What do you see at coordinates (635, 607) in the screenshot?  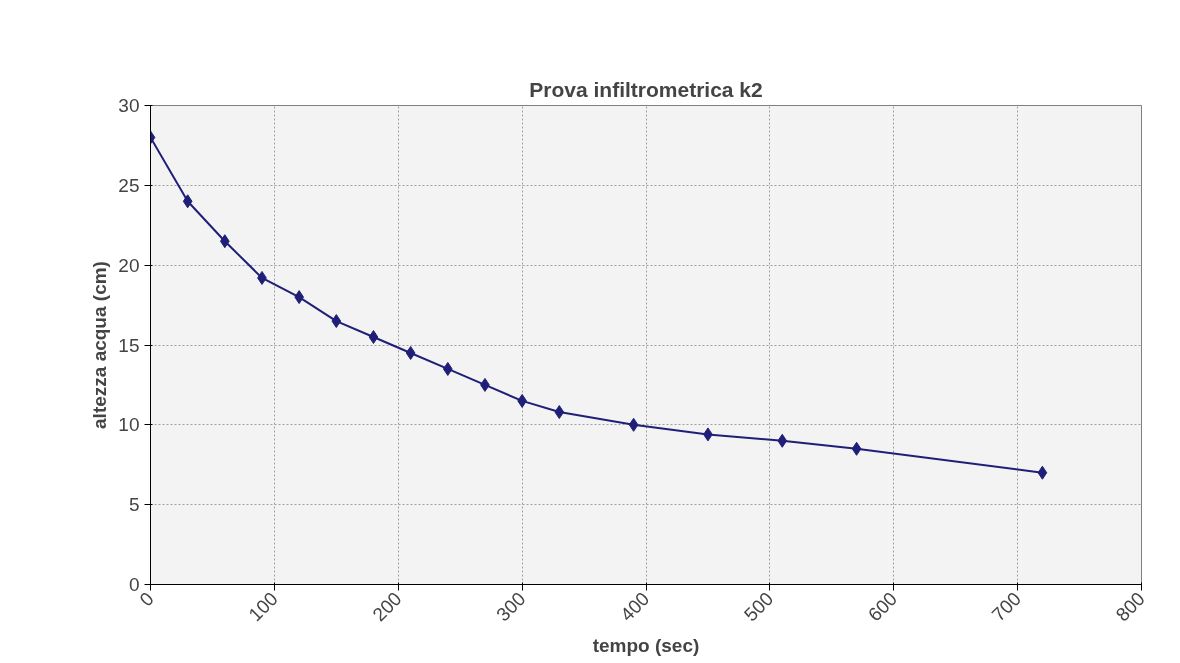 I see `x-tick-label: 400` at bounding box center [635, 607].